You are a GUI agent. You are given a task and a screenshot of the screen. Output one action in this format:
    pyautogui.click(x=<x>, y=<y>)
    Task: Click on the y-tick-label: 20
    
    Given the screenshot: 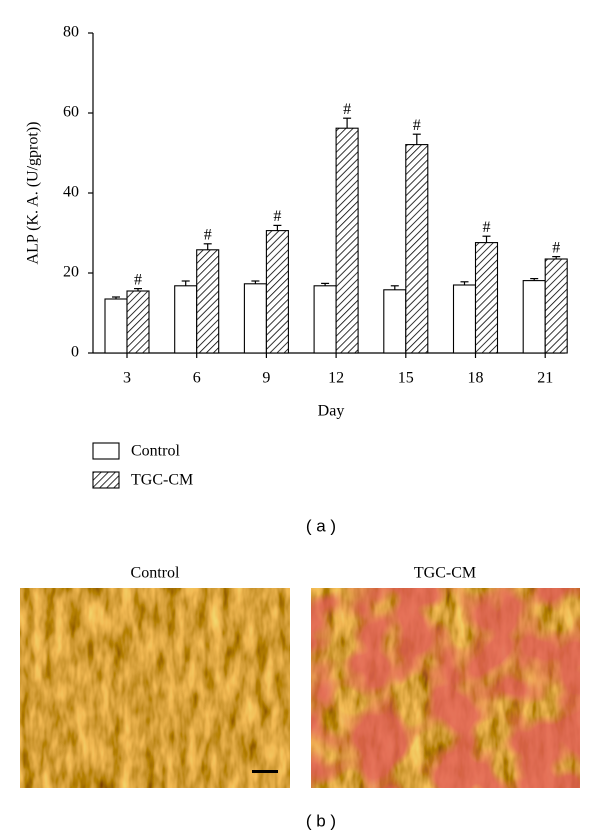 What is the action you would take?
    pyautogui.click(x=71, y=272)
    